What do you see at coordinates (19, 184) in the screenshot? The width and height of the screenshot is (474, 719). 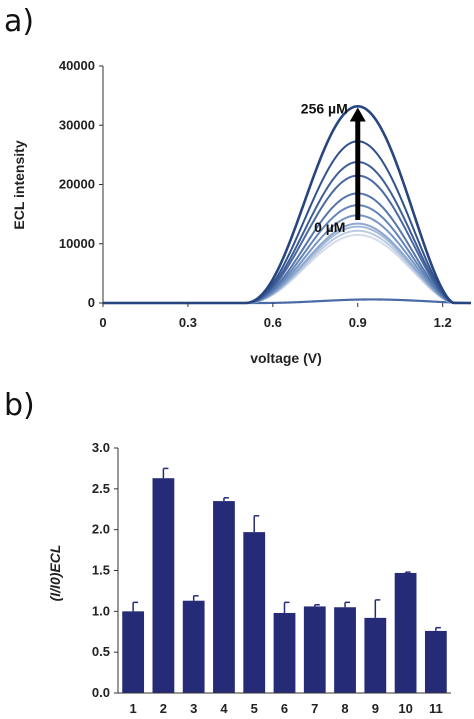 I see `y-axis-title: ECL intensity` at bounding box center [19, 184].